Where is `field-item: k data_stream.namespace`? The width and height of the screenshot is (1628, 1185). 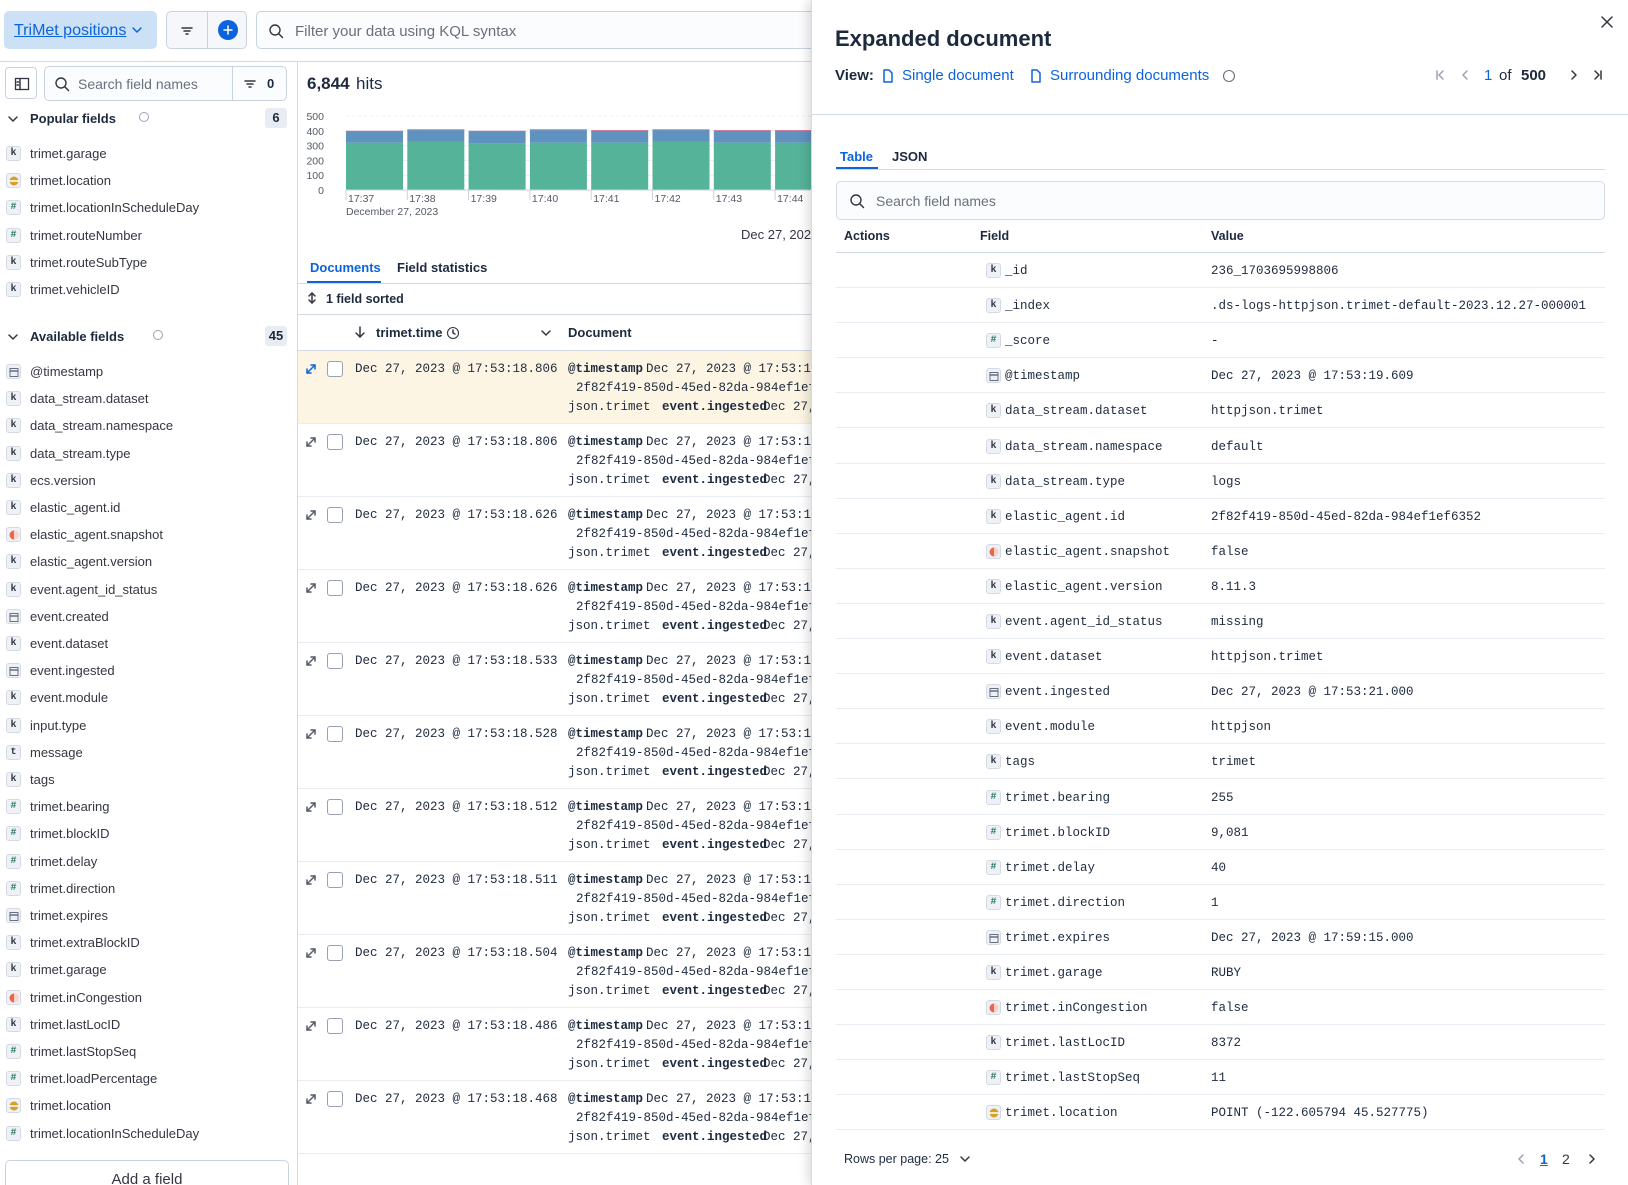
field-item: k data_stream.namespace is located at coordinates (148, 425).